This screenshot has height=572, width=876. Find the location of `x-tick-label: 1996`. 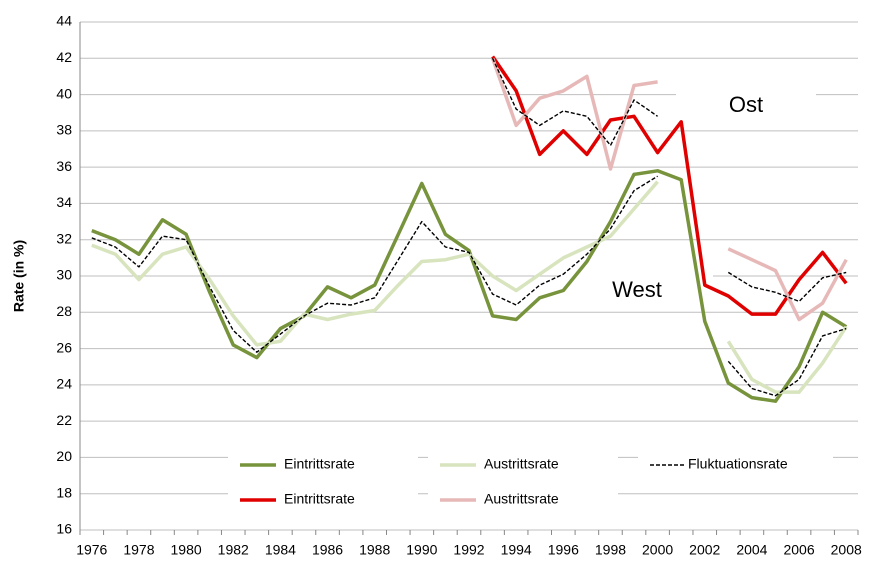

x-tick-label: 1996 is located at coordinates (563, 550).